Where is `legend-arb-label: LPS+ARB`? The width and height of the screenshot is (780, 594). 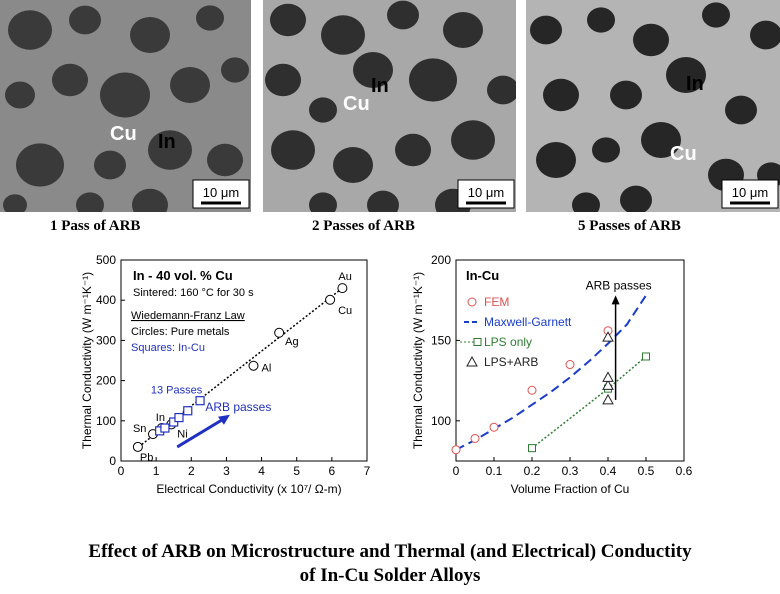 legend-arb-label: LPS+ARB is located at coordinates (511, 362).